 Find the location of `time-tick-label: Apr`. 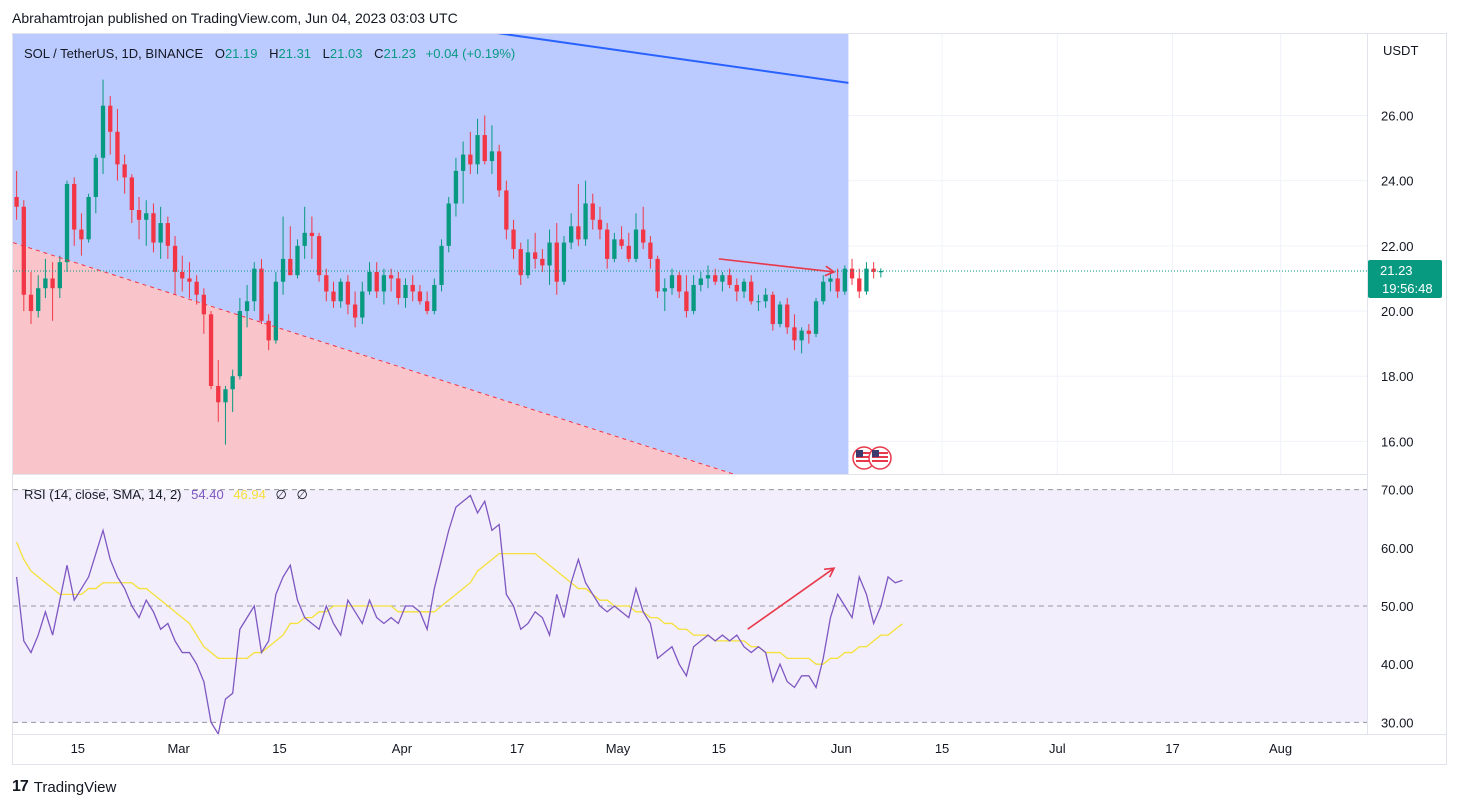

time-tick-label: Apr is located at coordinates (402, 748).